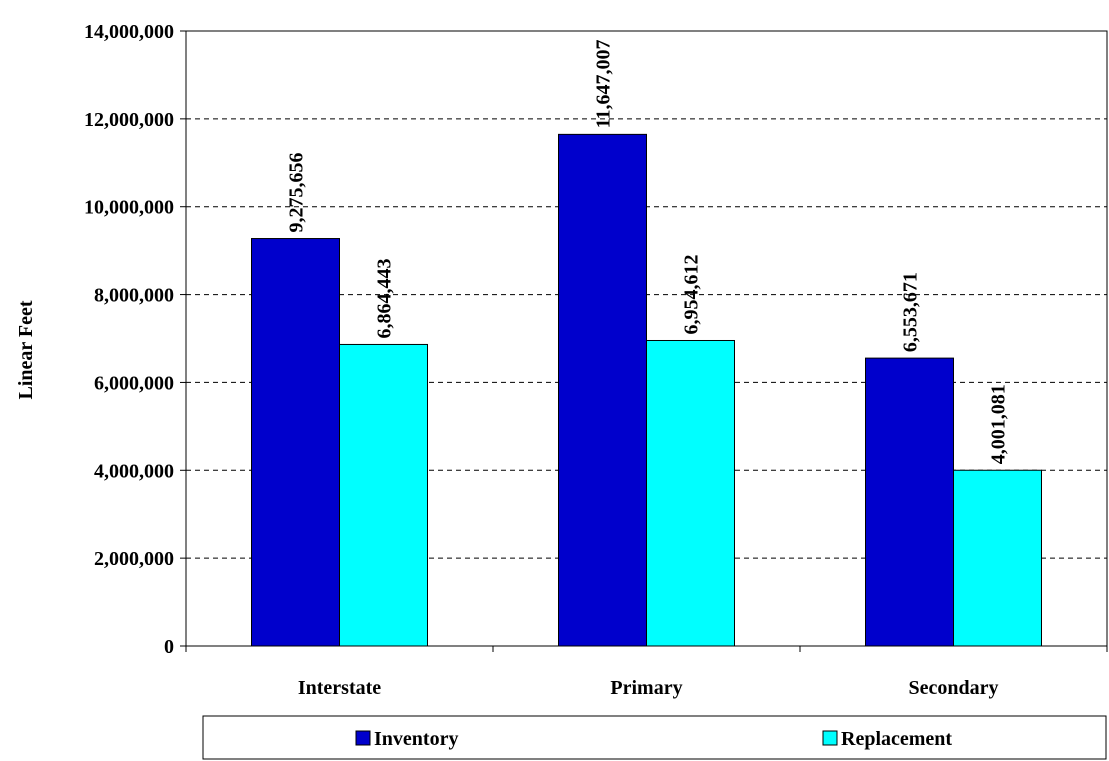  I want to click on data-label: 6,553,671, so click(911, 312).